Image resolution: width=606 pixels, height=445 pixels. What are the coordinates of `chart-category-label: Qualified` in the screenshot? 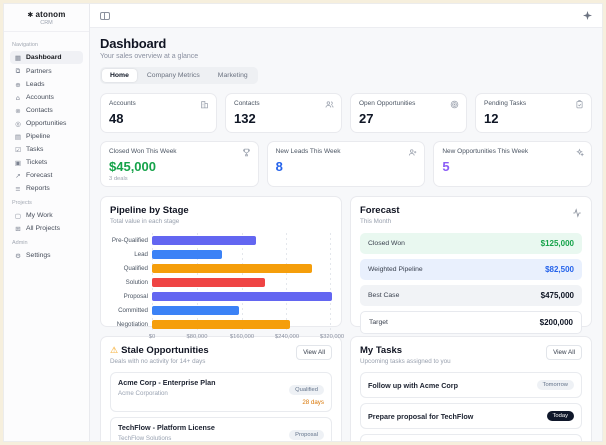 It's located at (135, 268).